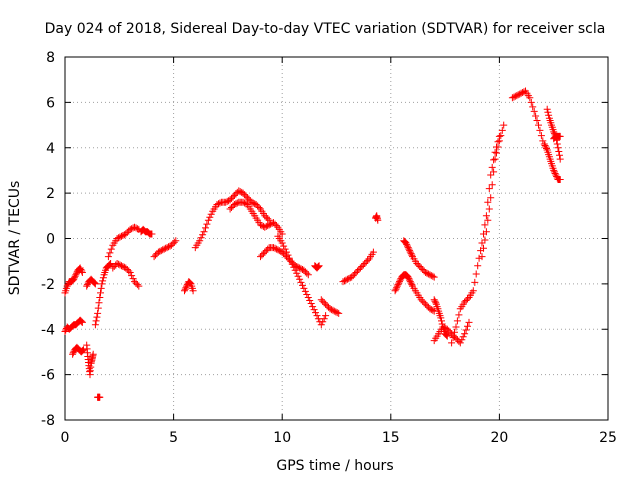 The width and height of the screenshot is (640, 480). What do you see at coordinates (50, 240) in the screenshot?
I see `y-tick-label: 0` at bounding box center [50, 240].